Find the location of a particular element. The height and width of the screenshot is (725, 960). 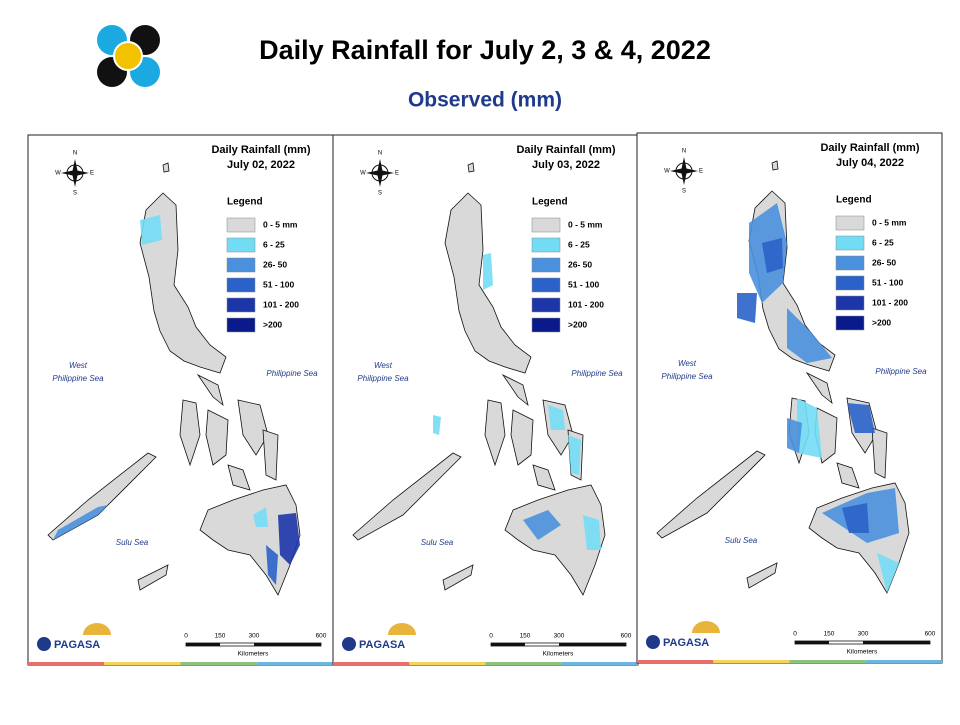

title: Daily Rainfall for July 2, 3 & 4, 2022 is located at coordinates (485, 50).